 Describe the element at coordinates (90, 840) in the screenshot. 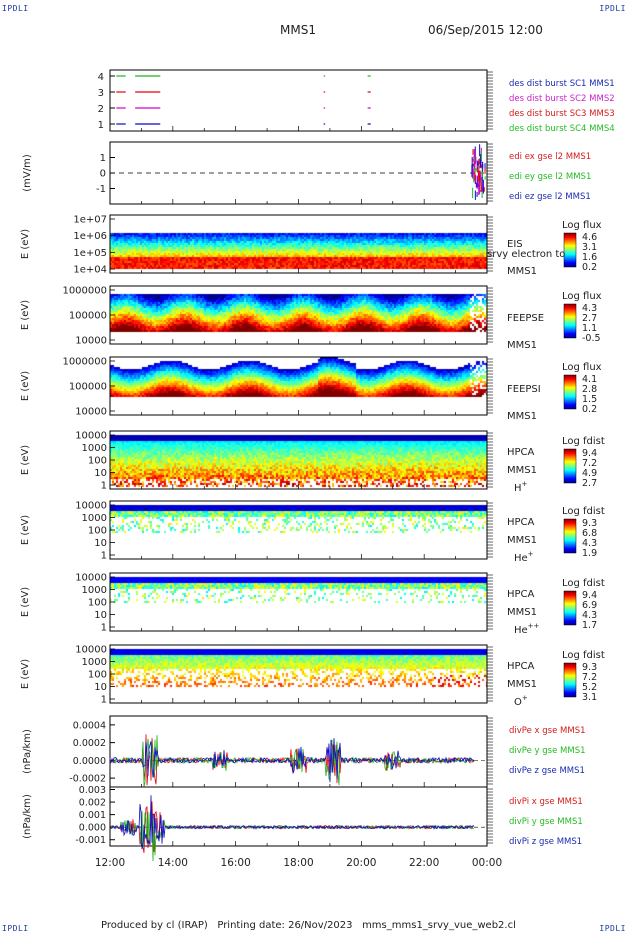

I see `y-tick-label: -0.001` at that location.